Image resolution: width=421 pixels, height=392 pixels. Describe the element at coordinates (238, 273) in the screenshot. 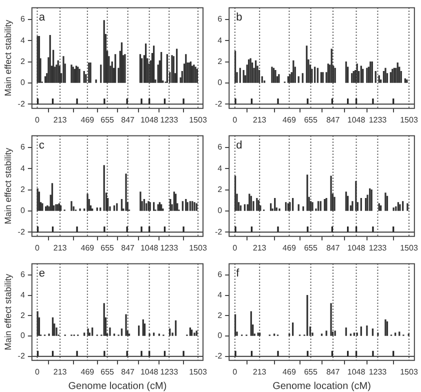

I see `annotation: f` at that location.